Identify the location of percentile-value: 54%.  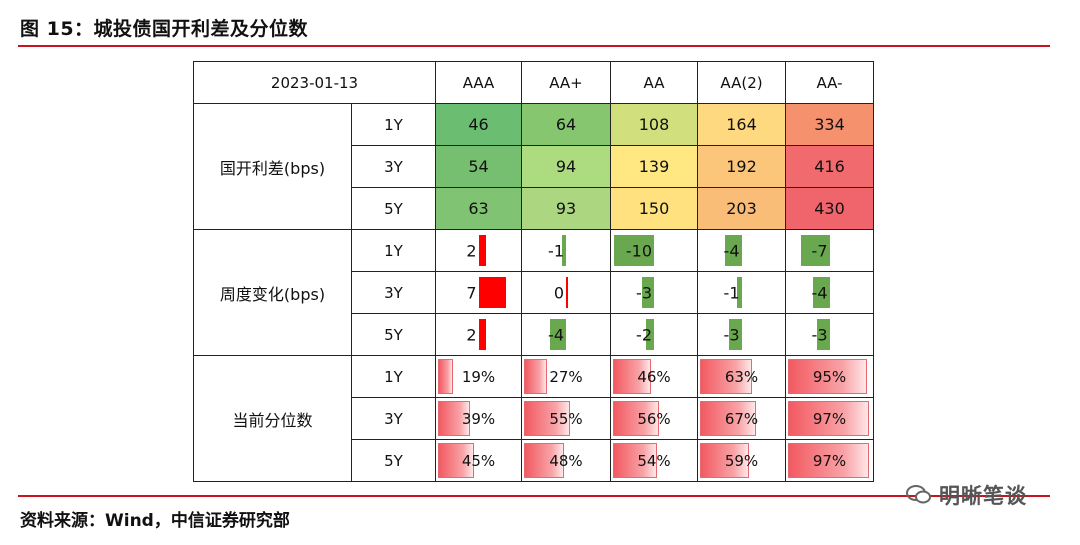
(654, 460).